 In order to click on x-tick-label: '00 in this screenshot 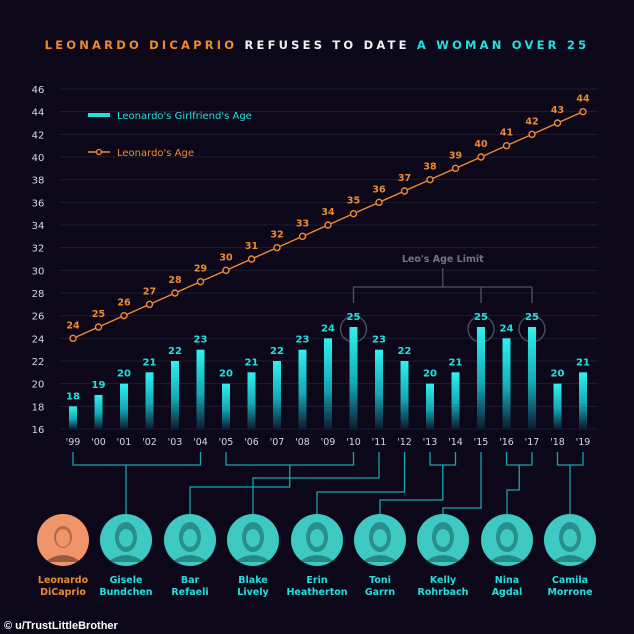, I will do `click(98, 442)`.